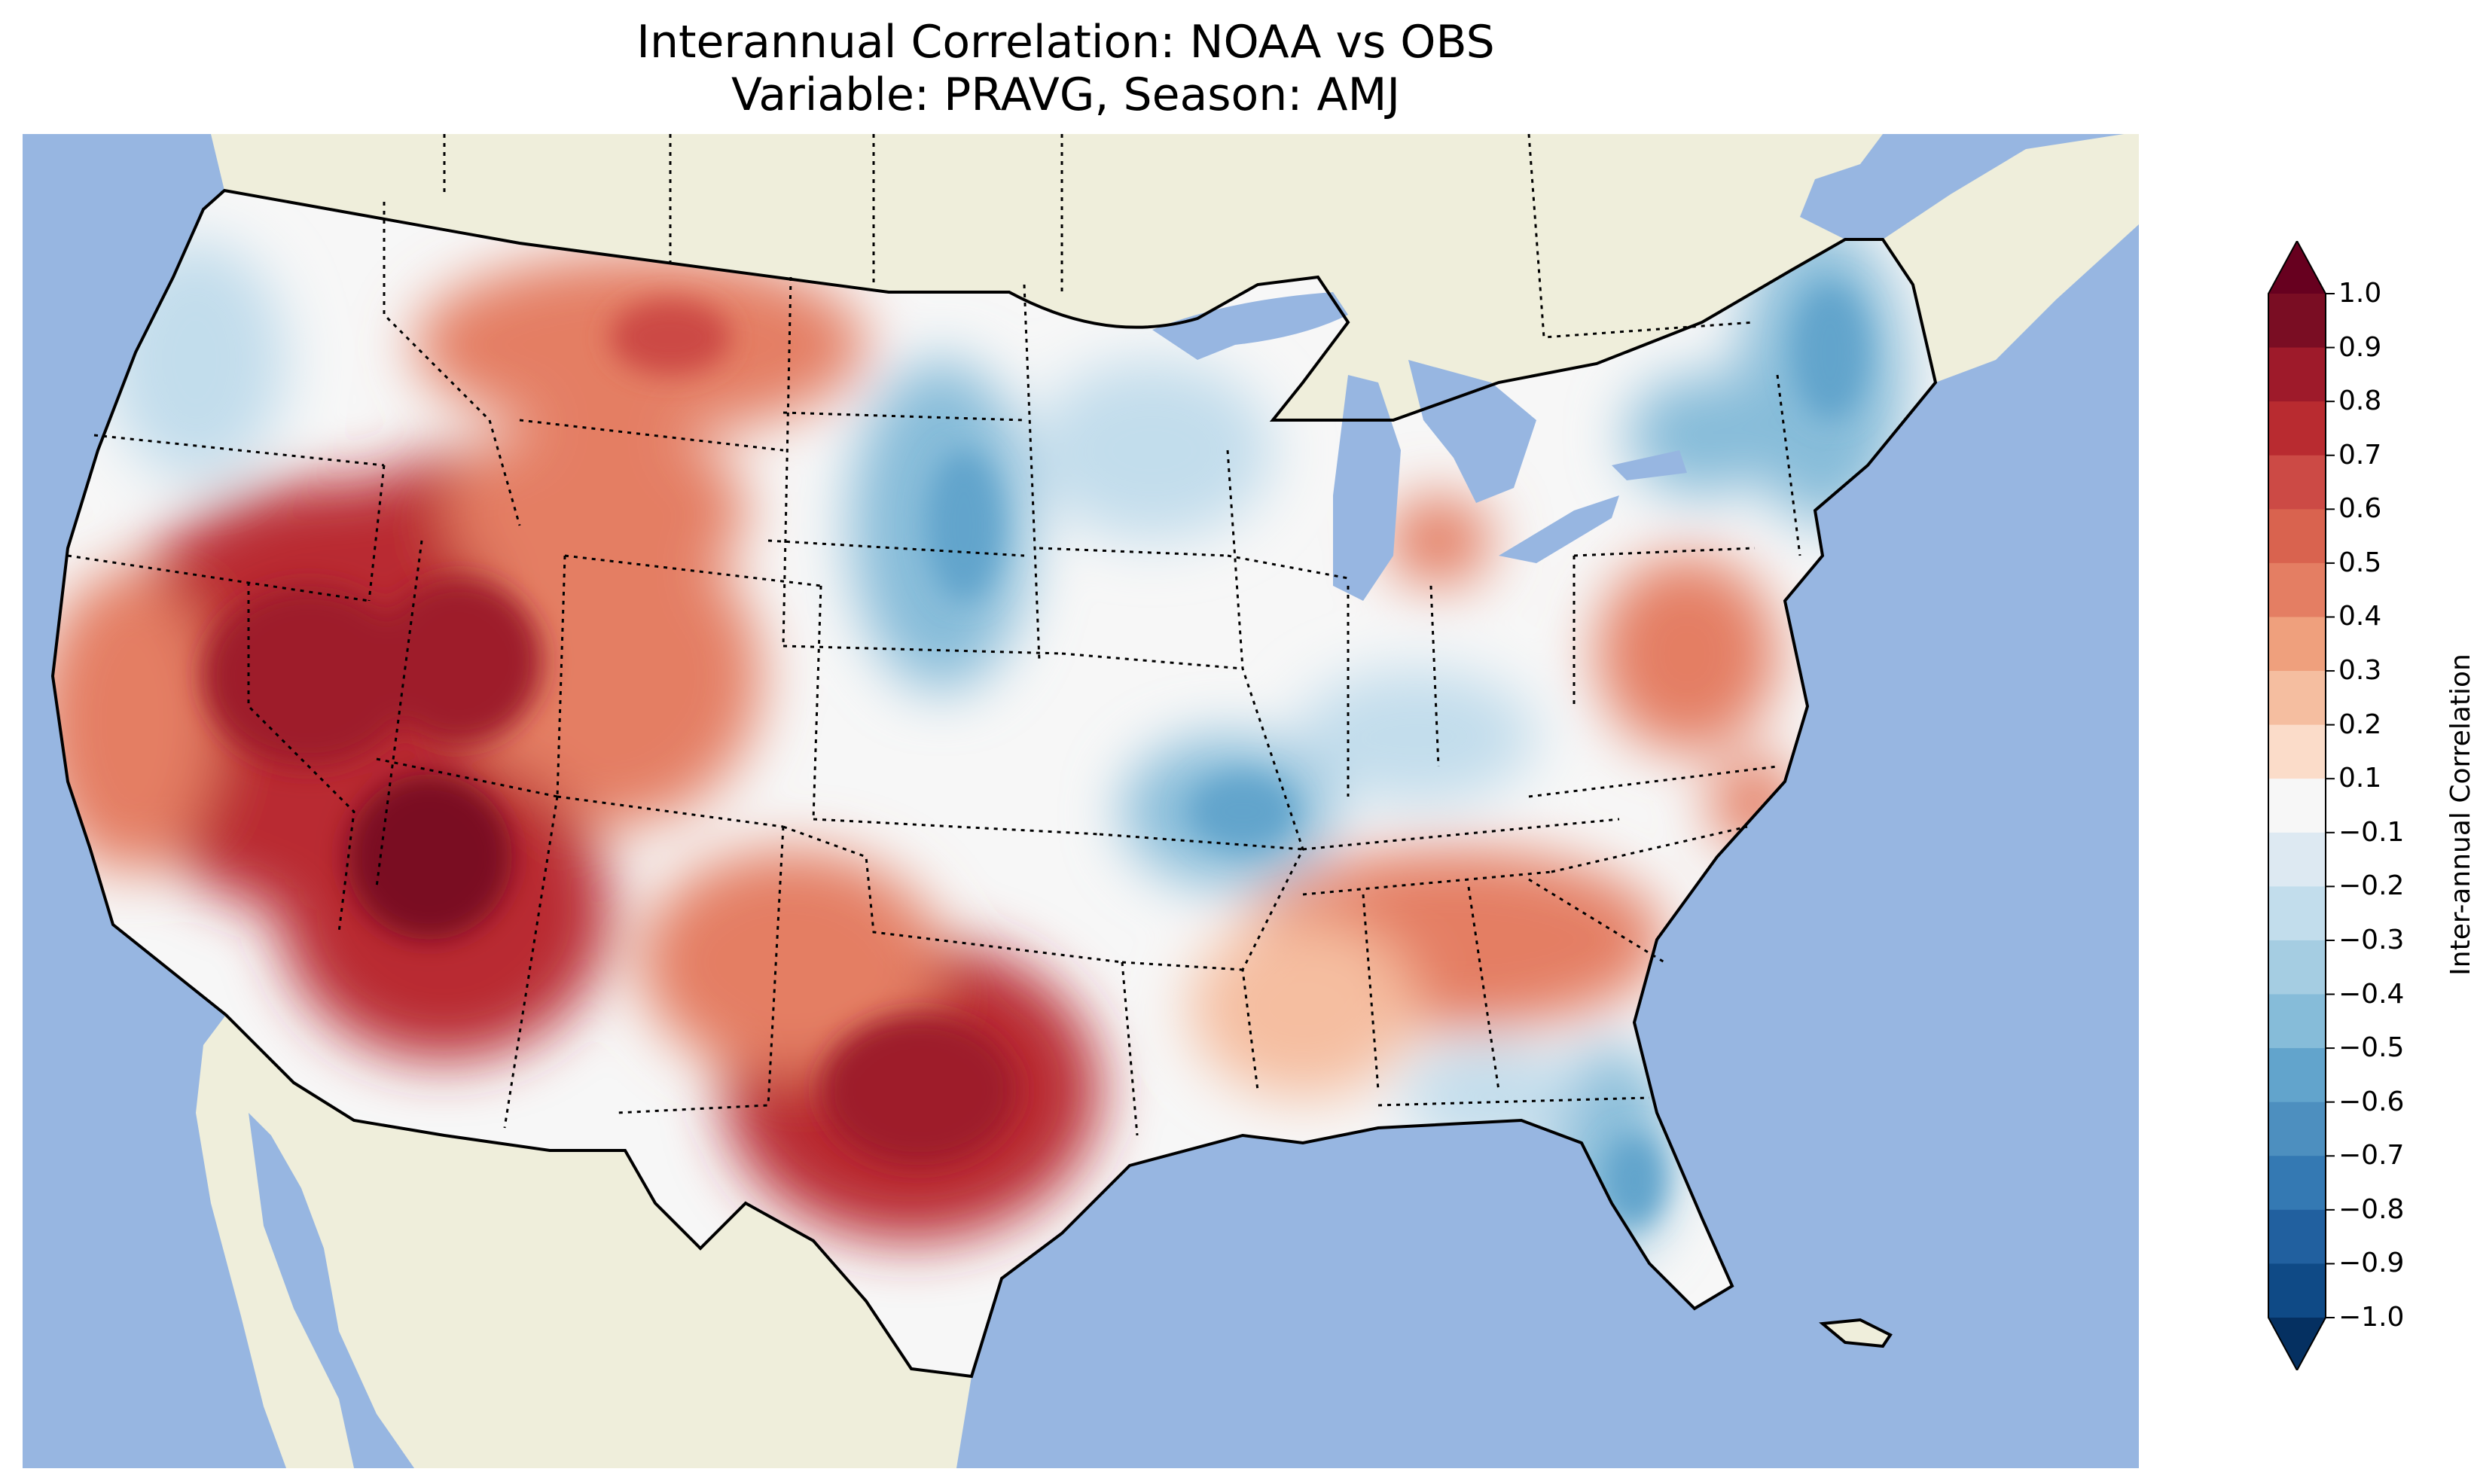 Image resolution: width=2474 pixels, height=1484 pixels. I want to click on colorbar-tick-label: 0.5, so click(2360, 562).